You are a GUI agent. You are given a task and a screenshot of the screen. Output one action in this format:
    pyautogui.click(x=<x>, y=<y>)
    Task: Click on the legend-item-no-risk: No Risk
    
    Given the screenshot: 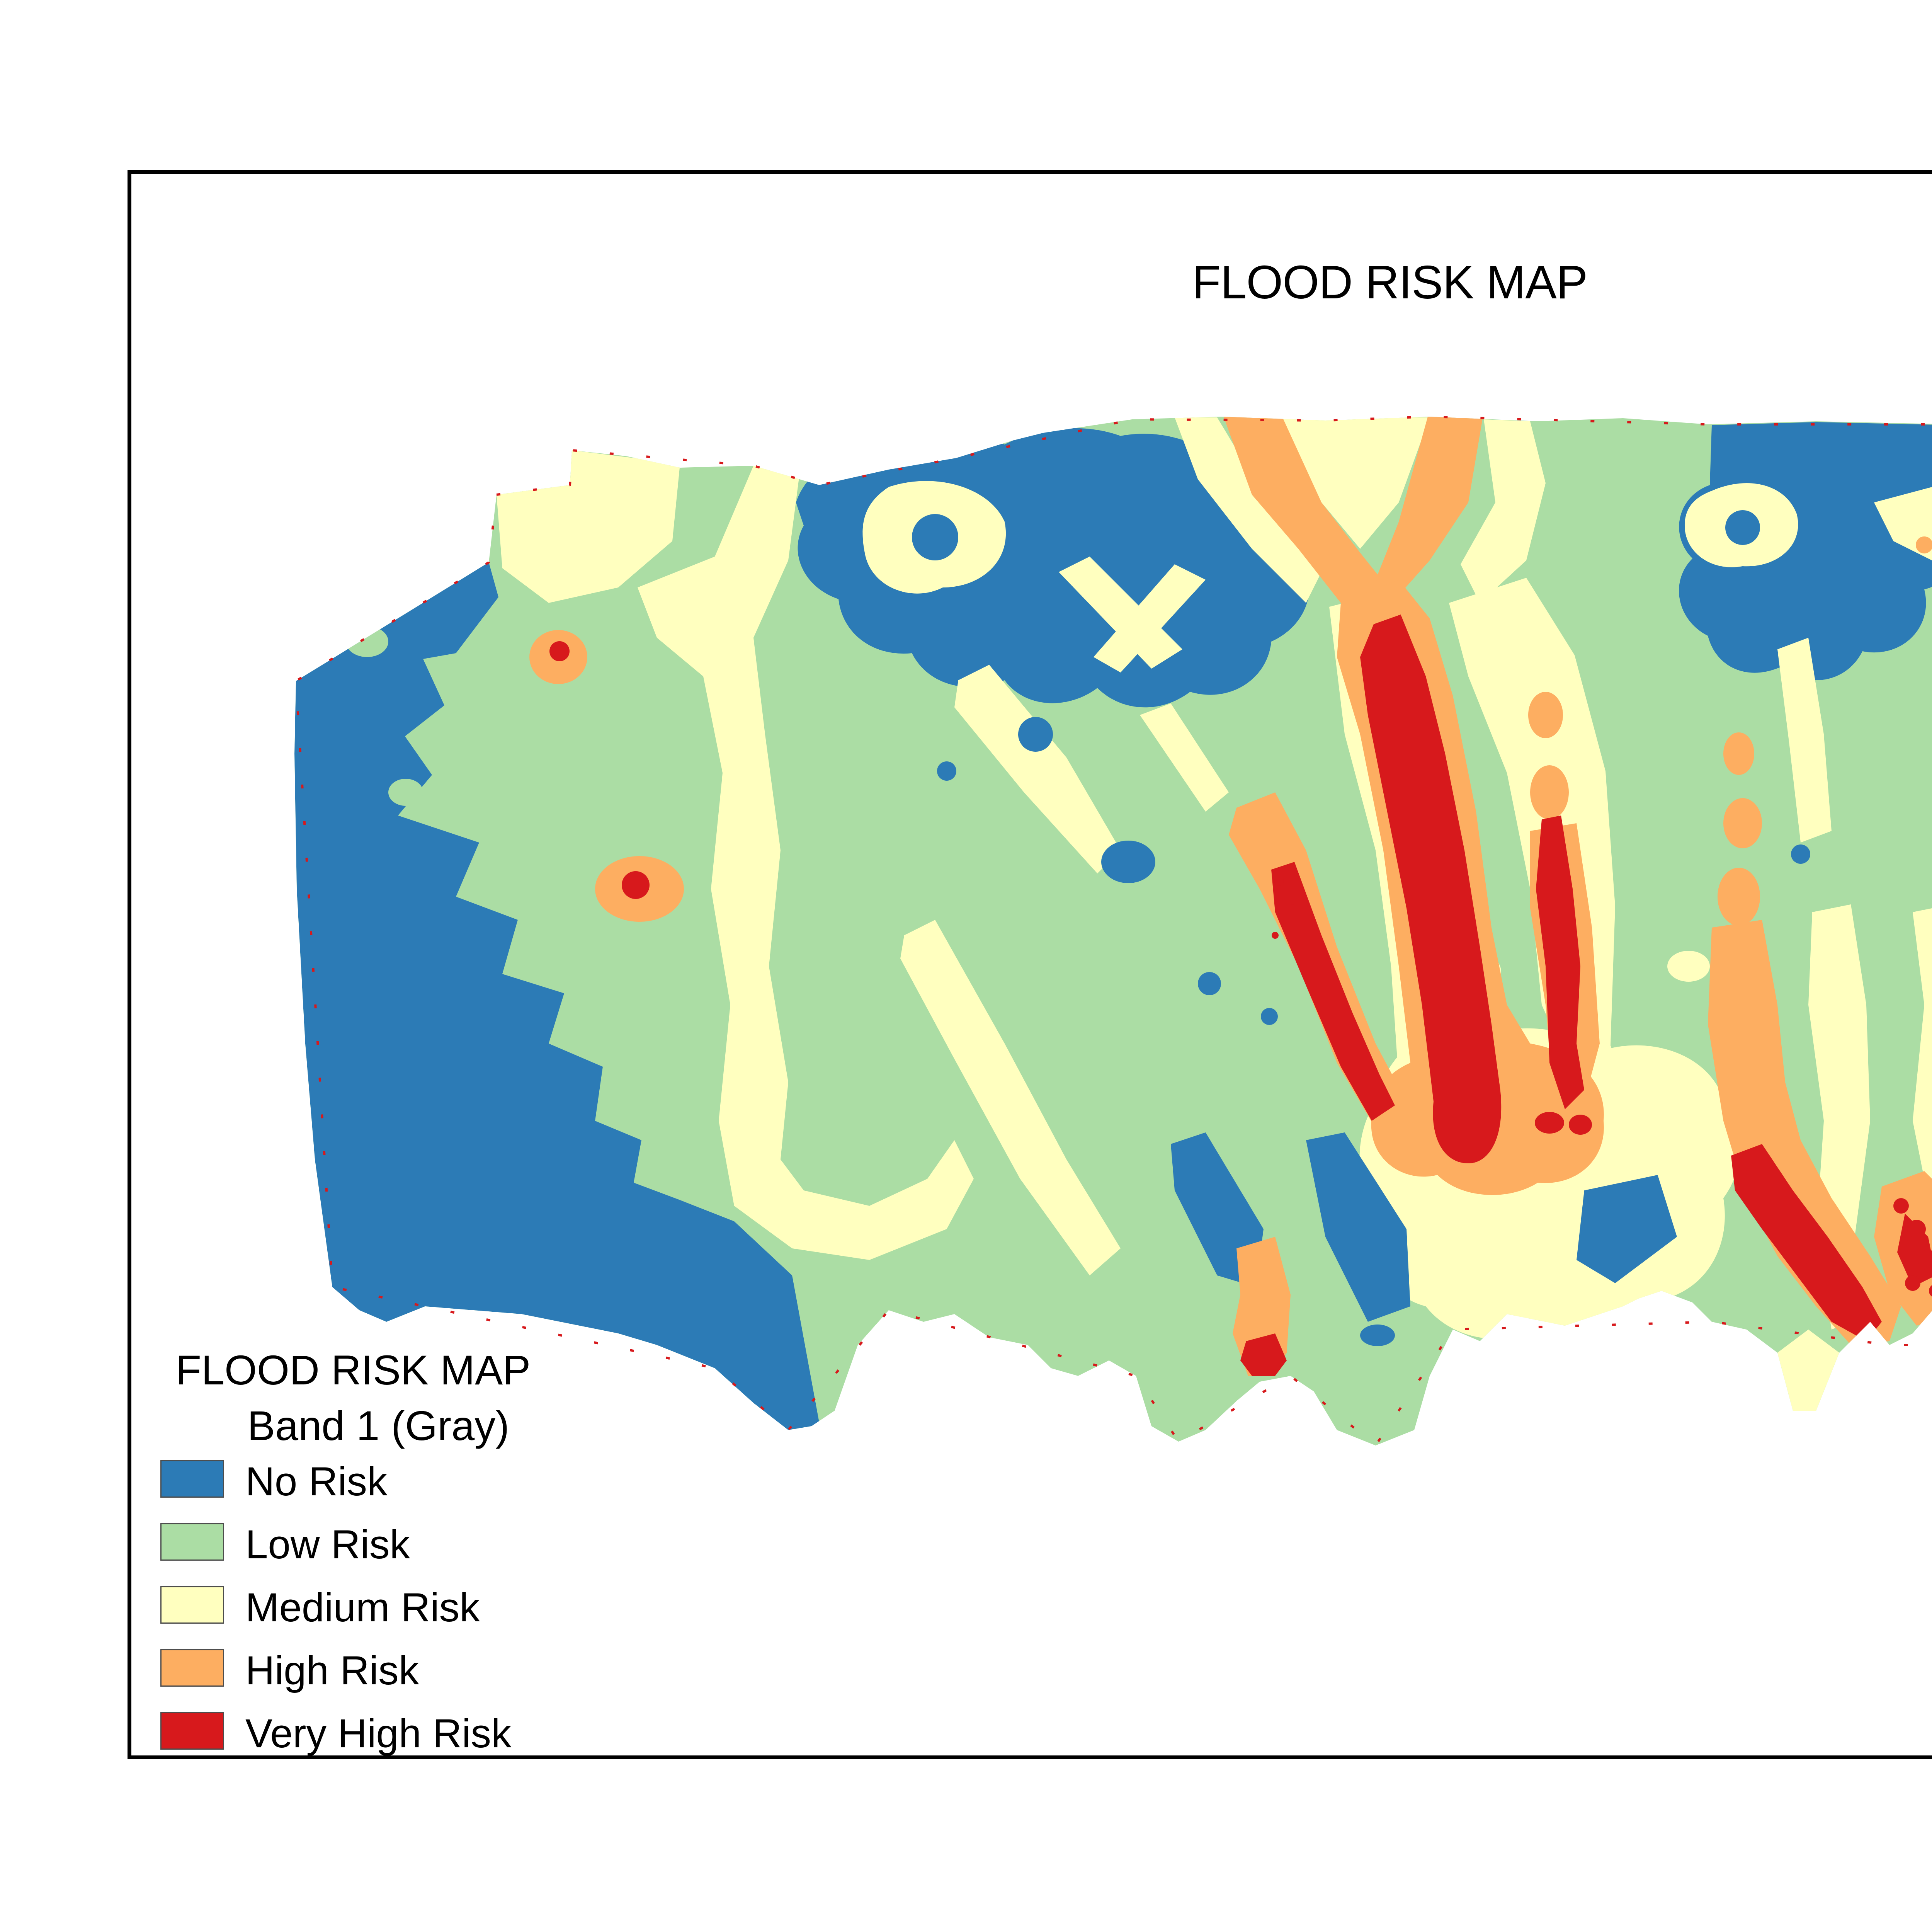 What is the action you would take?
    pyautogui.click(x=470, y=1481)
    